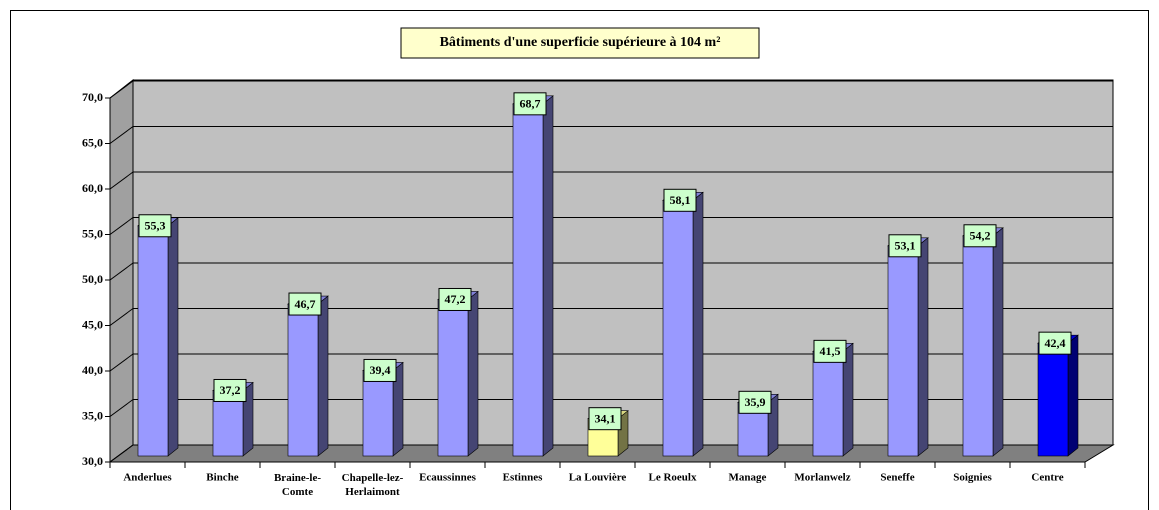 This screenshot has width=1159, height=510. Describe the element at coordinates (897, 478) in the screenshot. I see `x-tick-label: Seneffe` at that location.